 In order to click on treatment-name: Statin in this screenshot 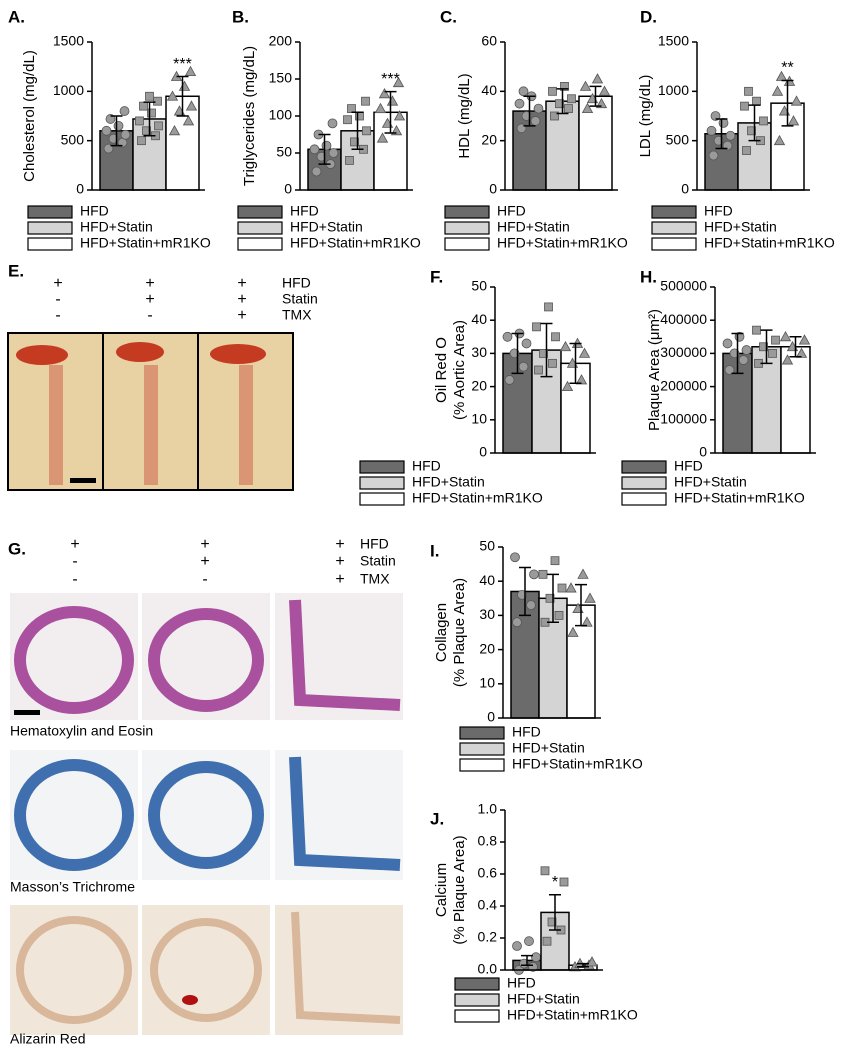, I will do `click(300, 299)`.